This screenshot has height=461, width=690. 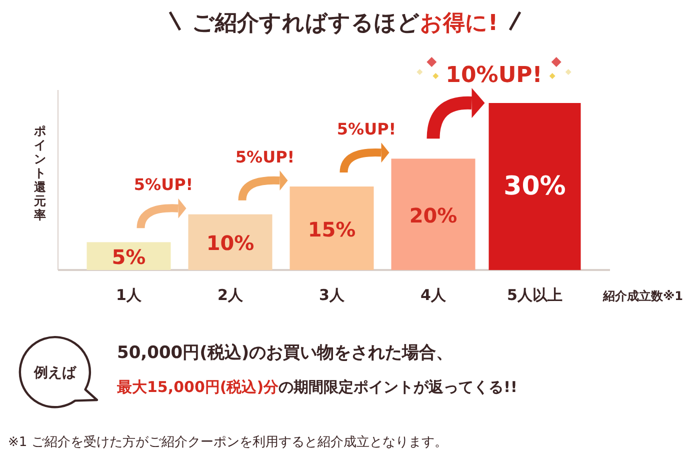 I want to click on data-label: 5%, so click(x=129, y=257).